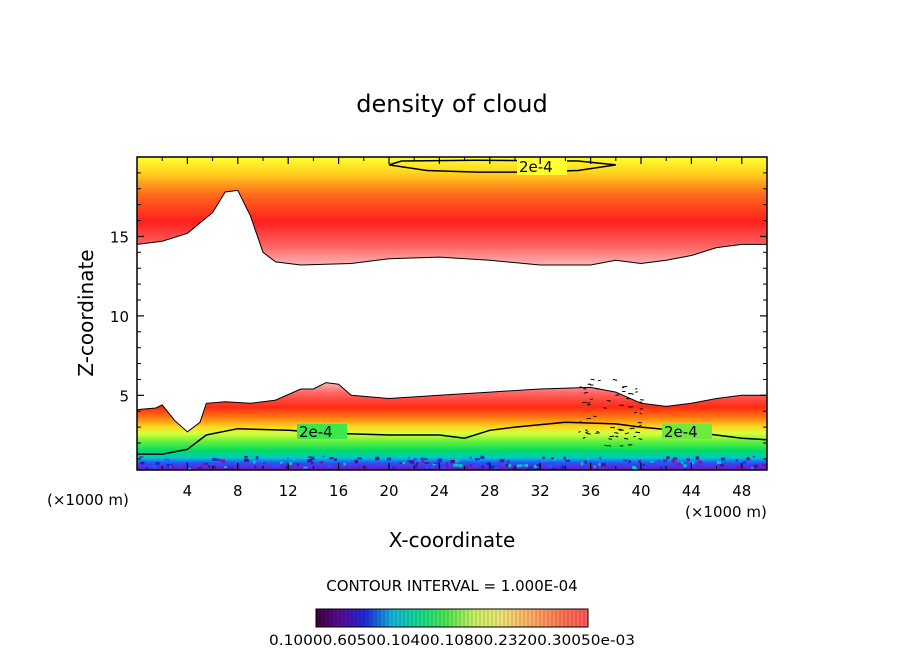 This screenshot has width=904, height=658. Describe the element at coordinates (439, 491) in the screenshot. I see `x-tick-label: 24` at that location.